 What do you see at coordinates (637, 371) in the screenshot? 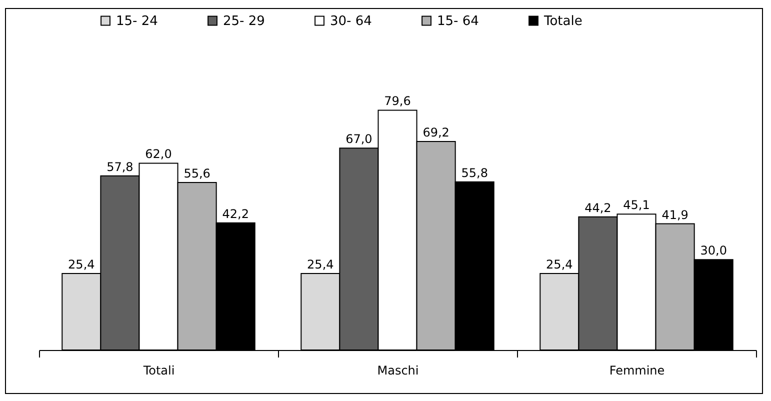
I see `x-tick-label: Femmine` at bounding box center [637, 371].